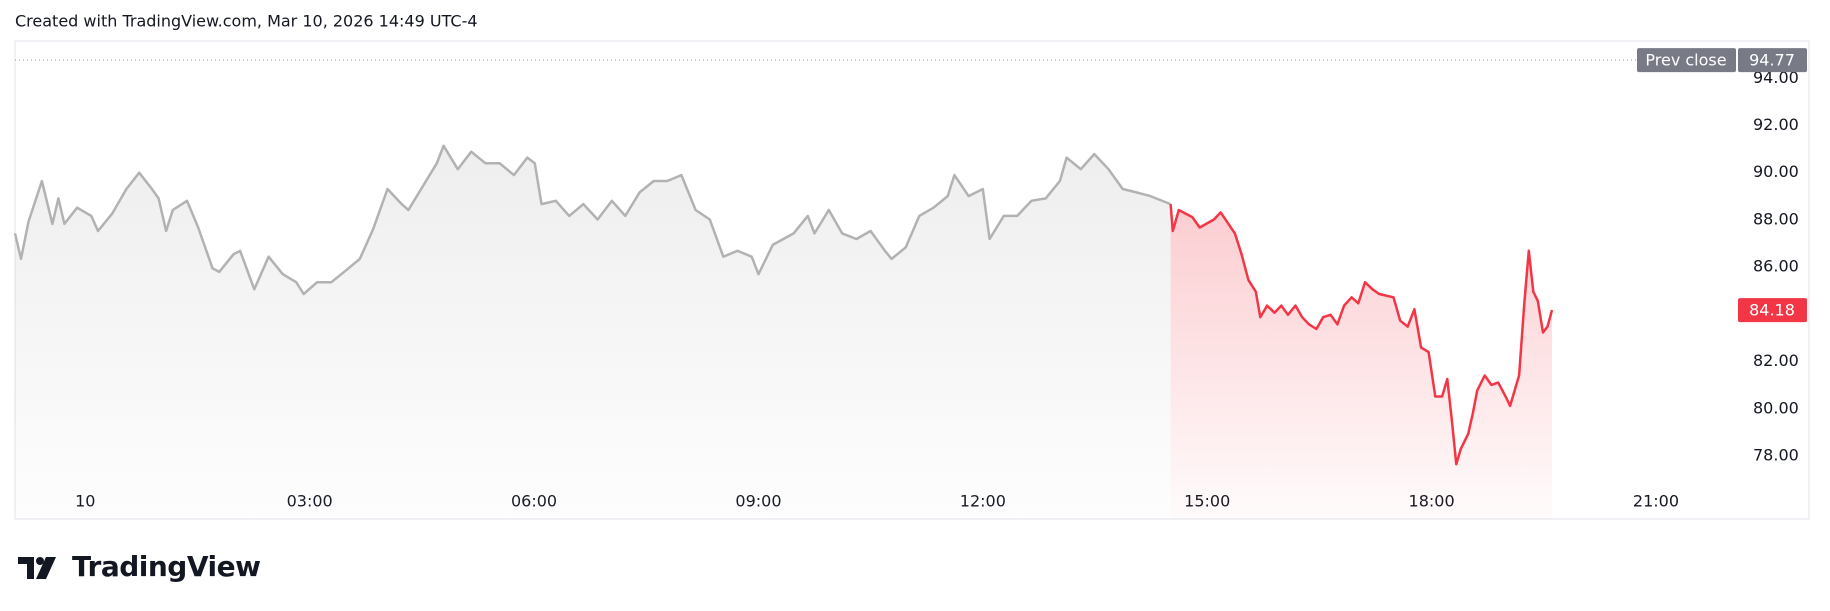 This screenshot has width=1830, height=611. What do you see at coordinates (1361, 334) in the screenshot?
I see `price-line` at bounding box center [1361, 334].